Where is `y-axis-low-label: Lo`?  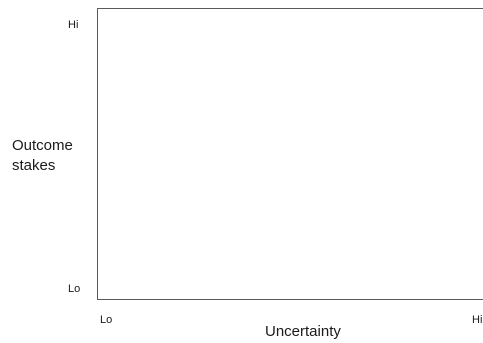 y-axis-low-label: Lo is located at coordinates (74, 289).